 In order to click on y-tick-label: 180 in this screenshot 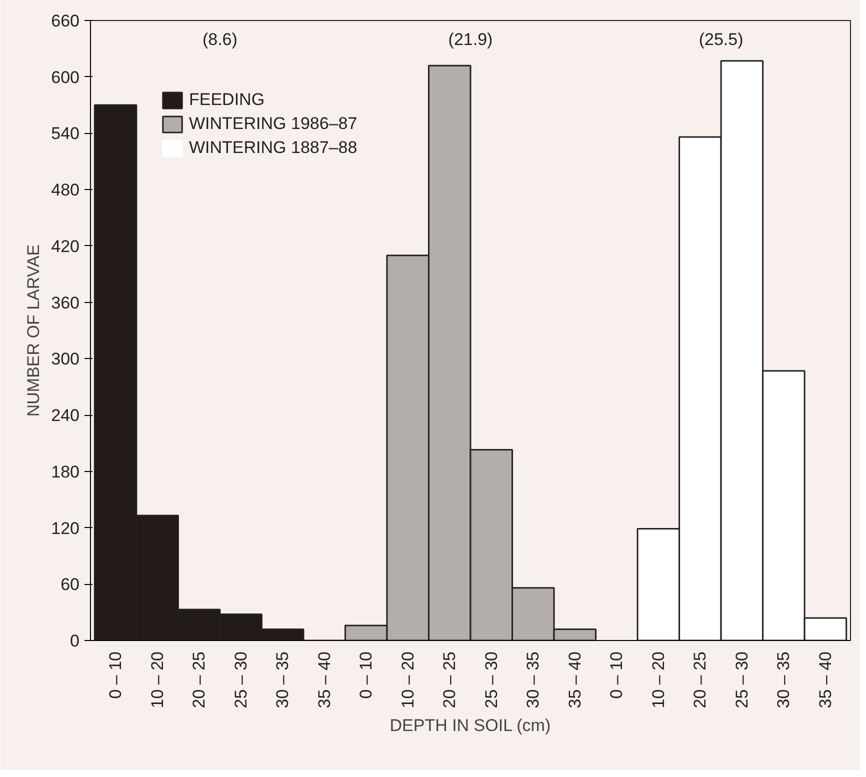, I will do `click(65, 472)`.